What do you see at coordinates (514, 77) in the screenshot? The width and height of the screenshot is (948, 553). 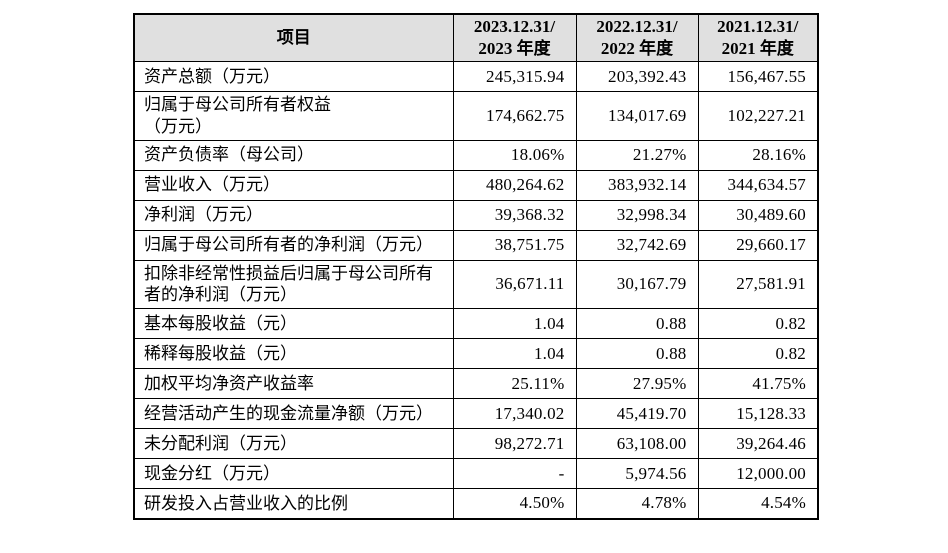 I see `value-2023: 245,315.94` at bounding box center [514, 77].